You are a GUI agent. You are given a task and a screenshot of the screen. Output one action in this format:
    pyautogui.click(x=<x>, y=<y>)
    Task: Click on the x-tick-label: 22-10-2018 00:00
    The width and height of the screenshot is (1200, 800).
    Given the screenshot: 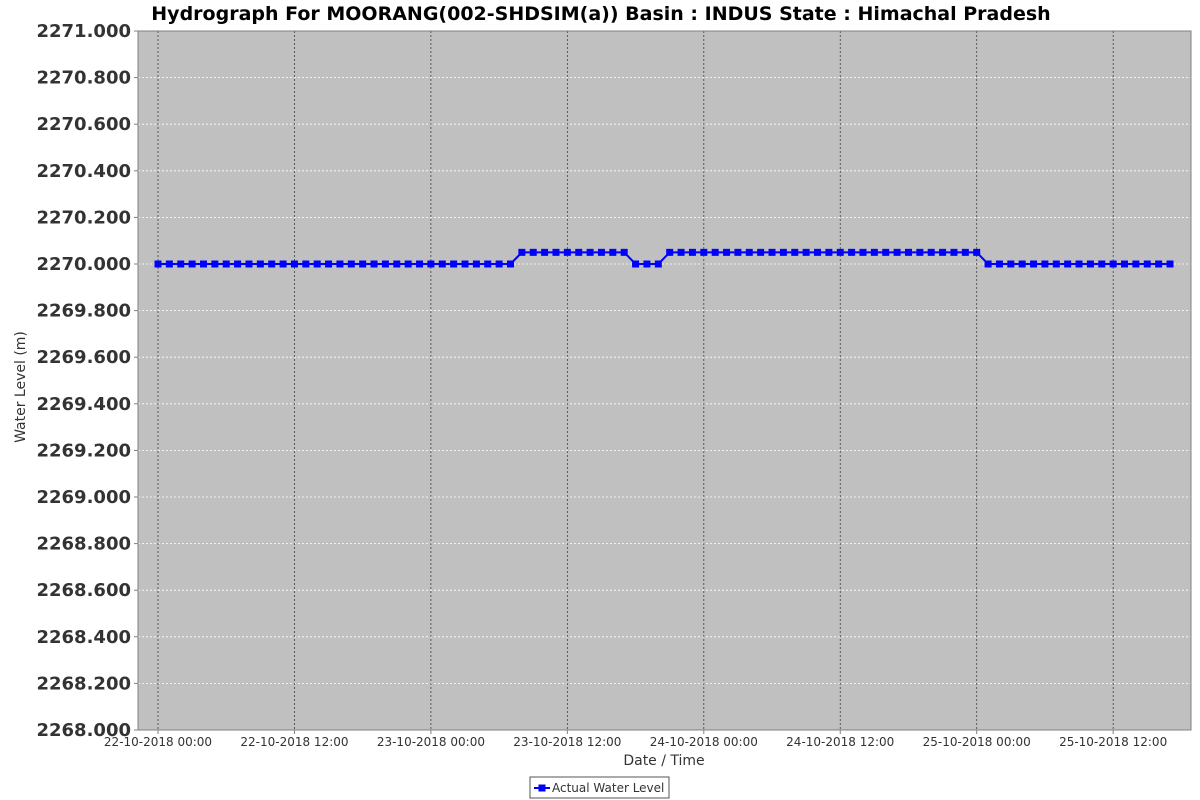 What is the action you would take?
    pyautogui.click(x=158, y=742)
    